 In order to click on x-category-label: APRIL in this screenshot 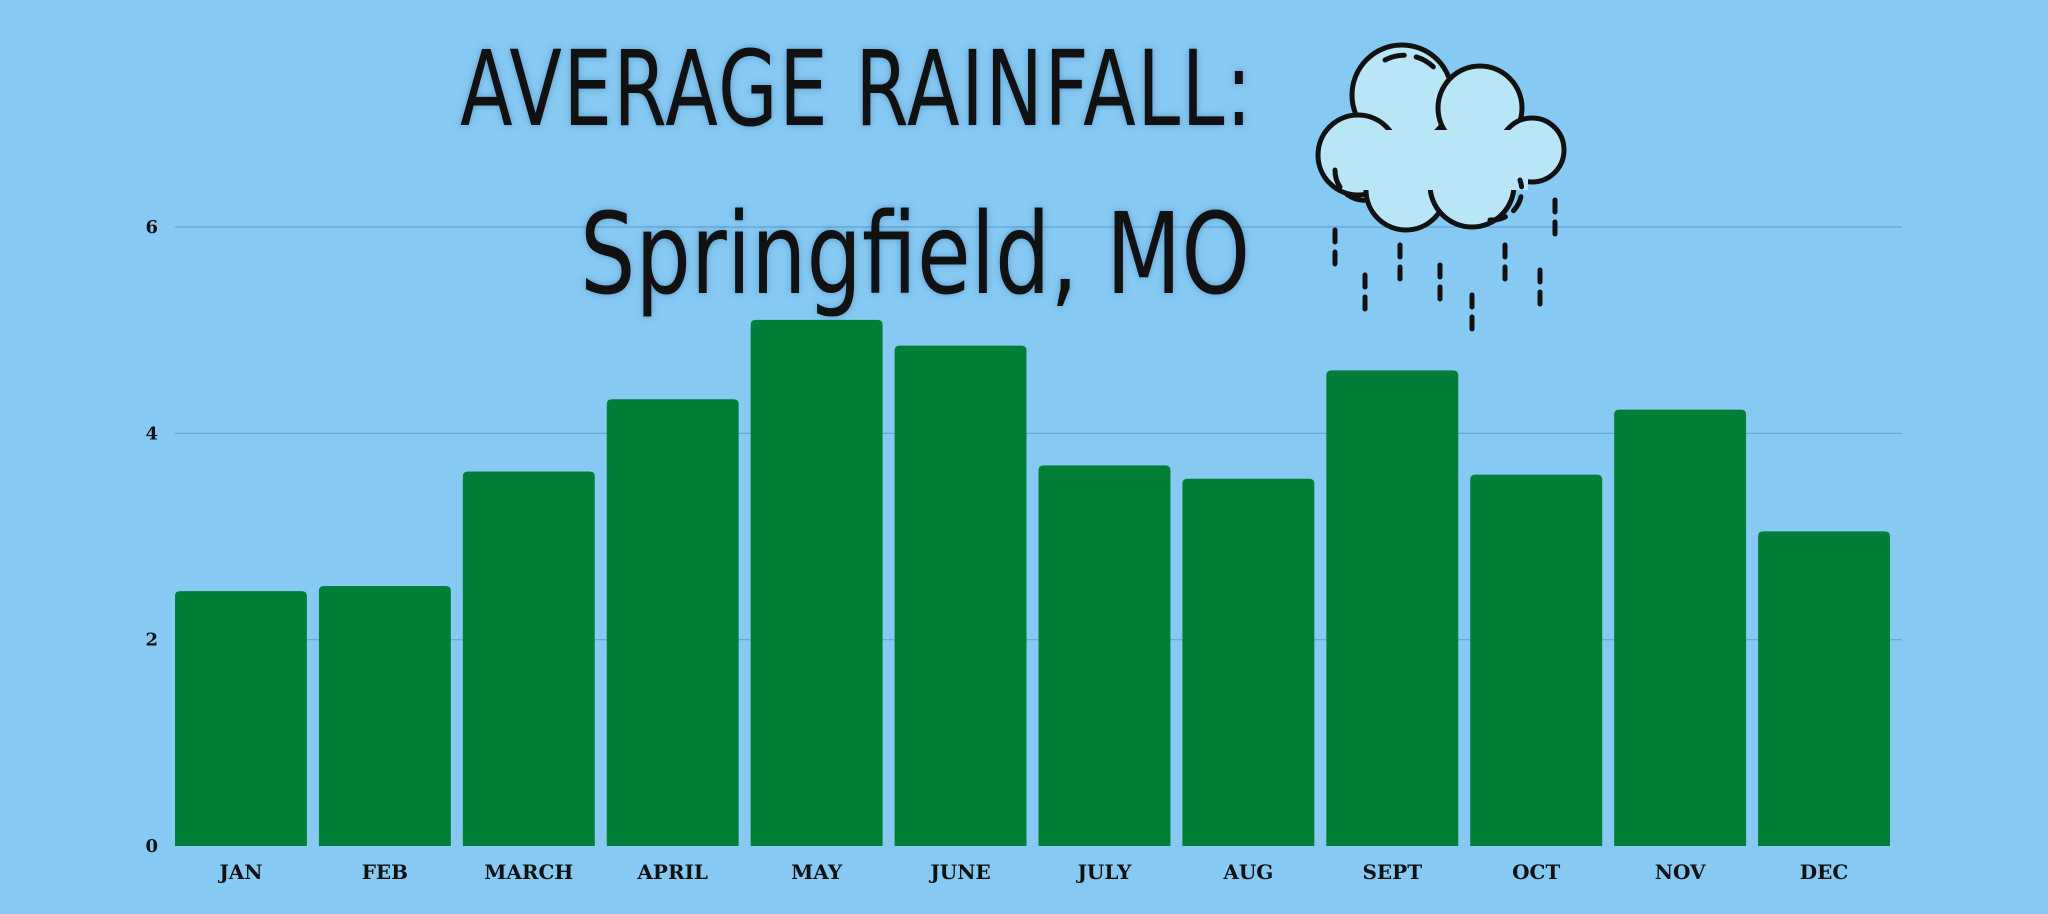, I will do `click(672, 872)`.